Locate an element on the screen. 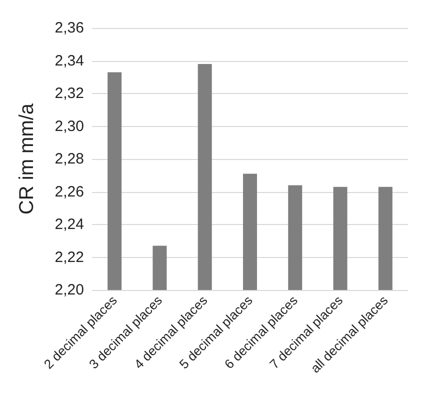 Image resolution: width=430 pixels, height=415 pixels. y-tick-label: 2,28 is located at coordinates (69, 159).